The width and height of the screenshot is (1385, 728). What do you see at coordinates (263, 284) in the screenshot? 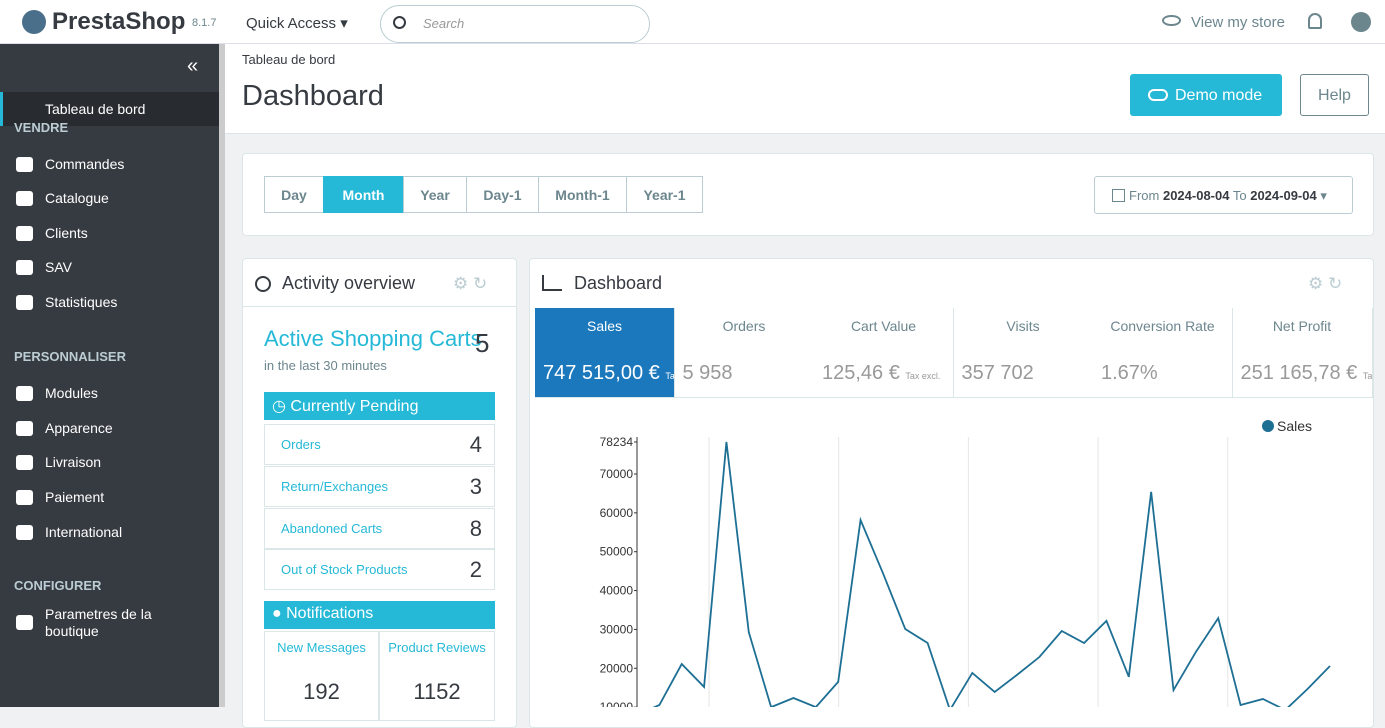
I see `clock-icon` at bounding box center [263, 284].